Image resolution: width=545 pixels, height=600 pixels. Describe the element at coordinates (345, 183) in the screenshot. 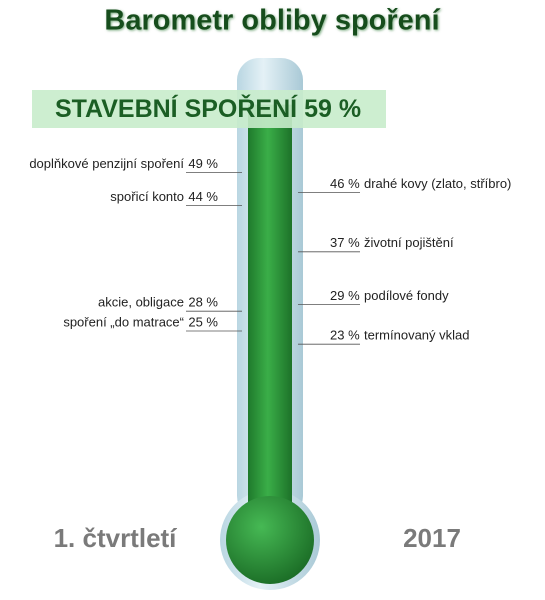

I see `value-label: 46 %` at that location.